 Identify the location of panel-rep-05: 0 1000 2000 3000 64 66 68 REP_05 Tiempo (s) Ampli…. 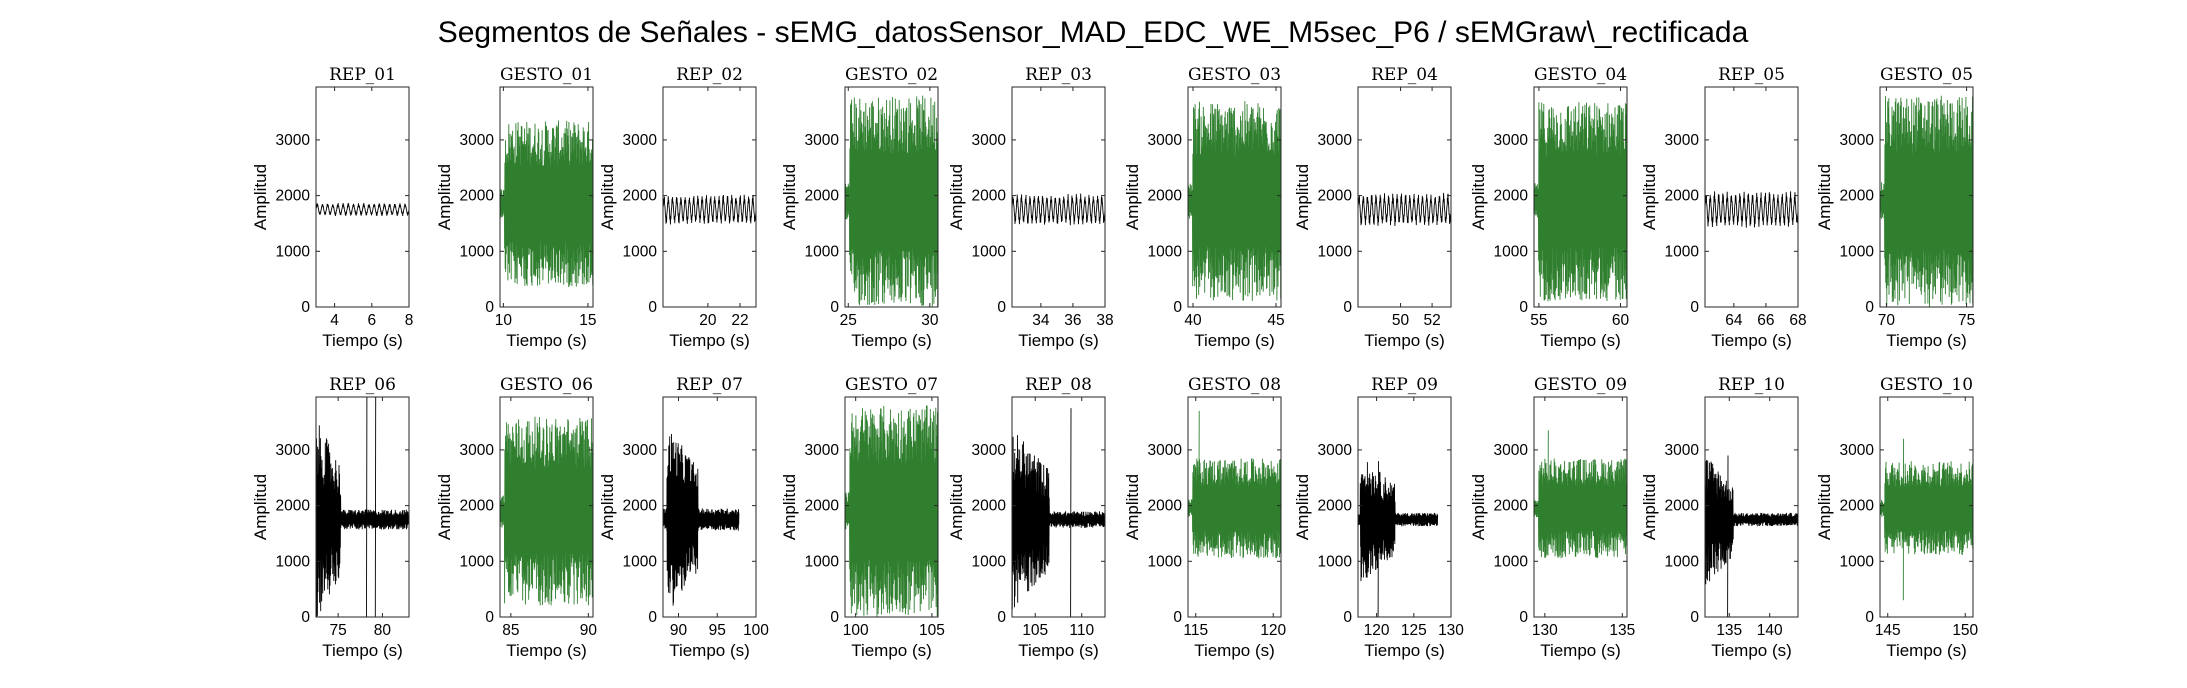
(1723, 207).